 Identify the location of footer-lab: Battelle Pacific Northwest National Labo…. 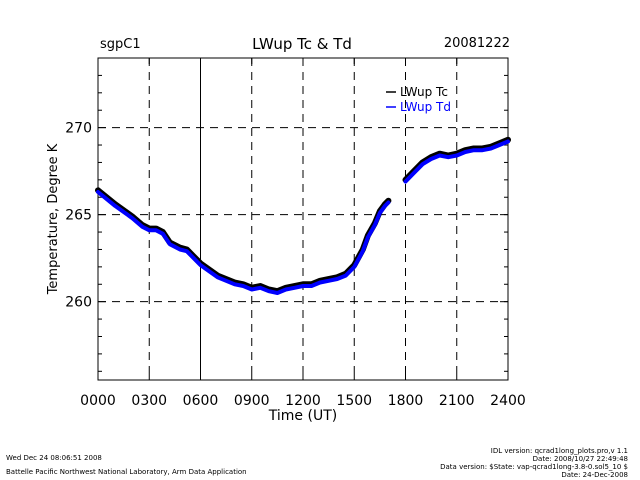
(126, 472).